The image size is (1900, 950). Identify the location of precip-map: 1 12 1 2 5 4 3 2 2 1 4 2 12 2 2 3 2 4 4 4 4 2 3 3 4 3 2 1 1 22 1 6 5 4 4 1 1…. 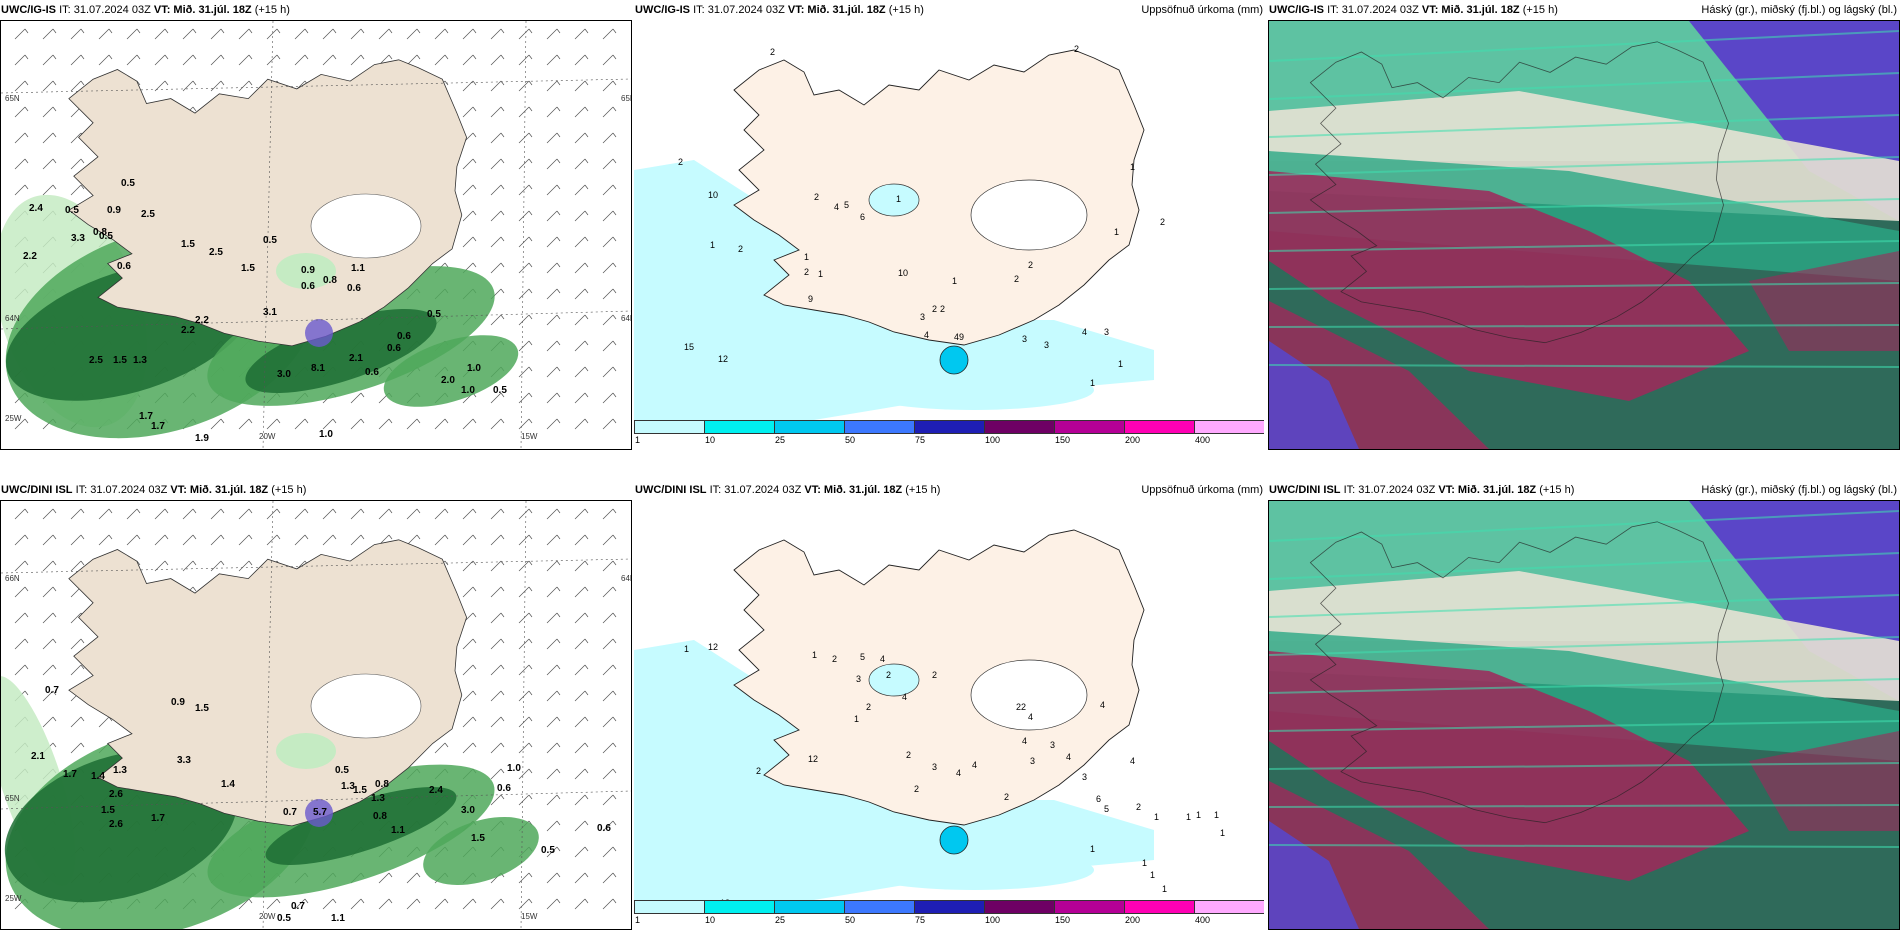
(949, 714).